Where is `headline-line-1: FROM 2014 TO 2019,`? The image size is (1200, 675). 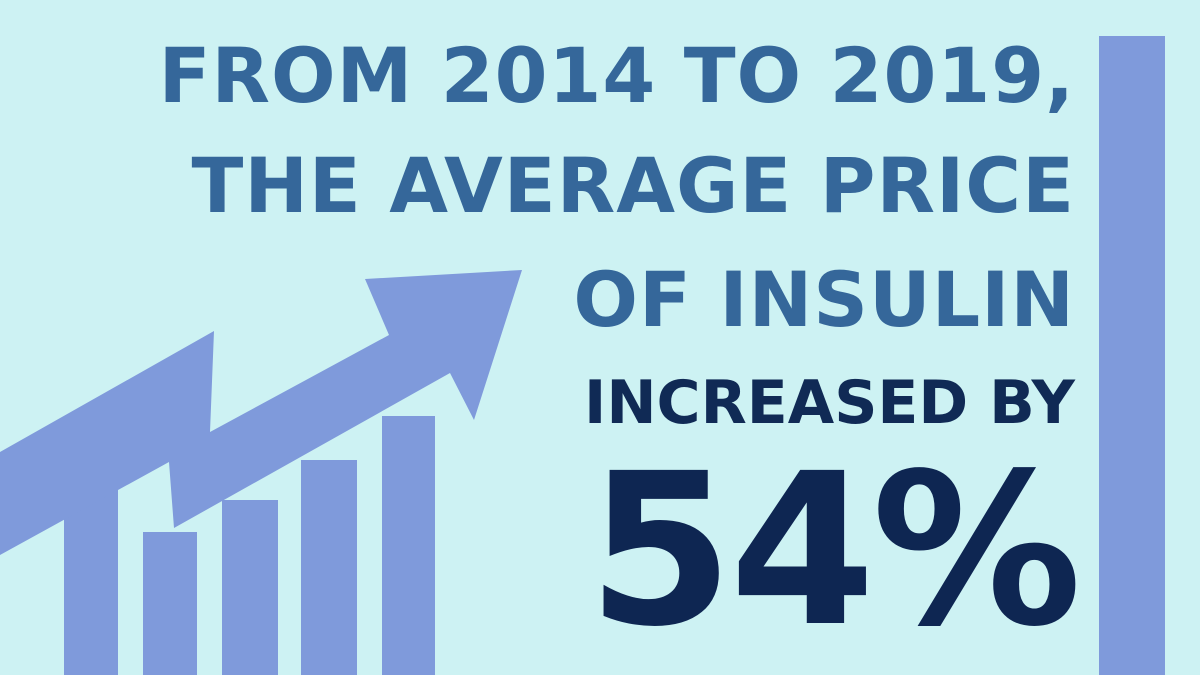
headline-line-1: FROM 2014 TO 2019, is located at coordinates (616, 75).